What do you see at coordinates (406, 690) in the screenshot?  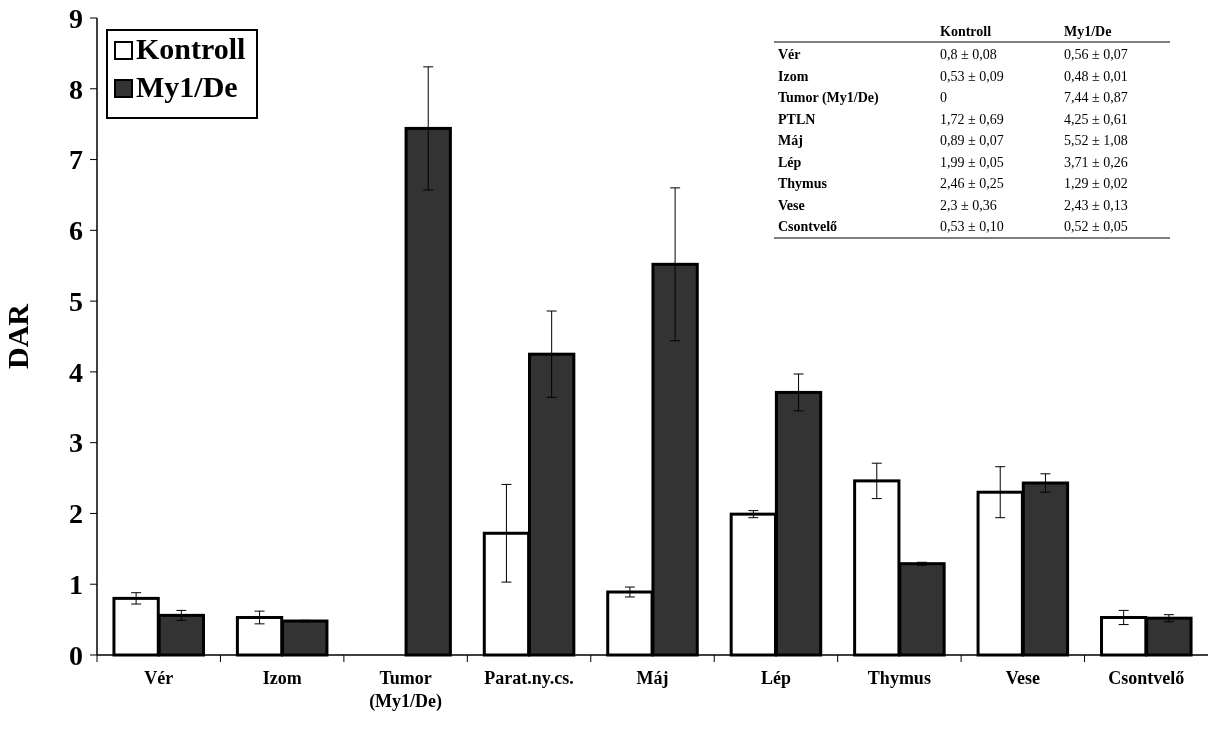 I see `x-tick-label: Tumor (My1/De)` at bounding box center [406, 690].